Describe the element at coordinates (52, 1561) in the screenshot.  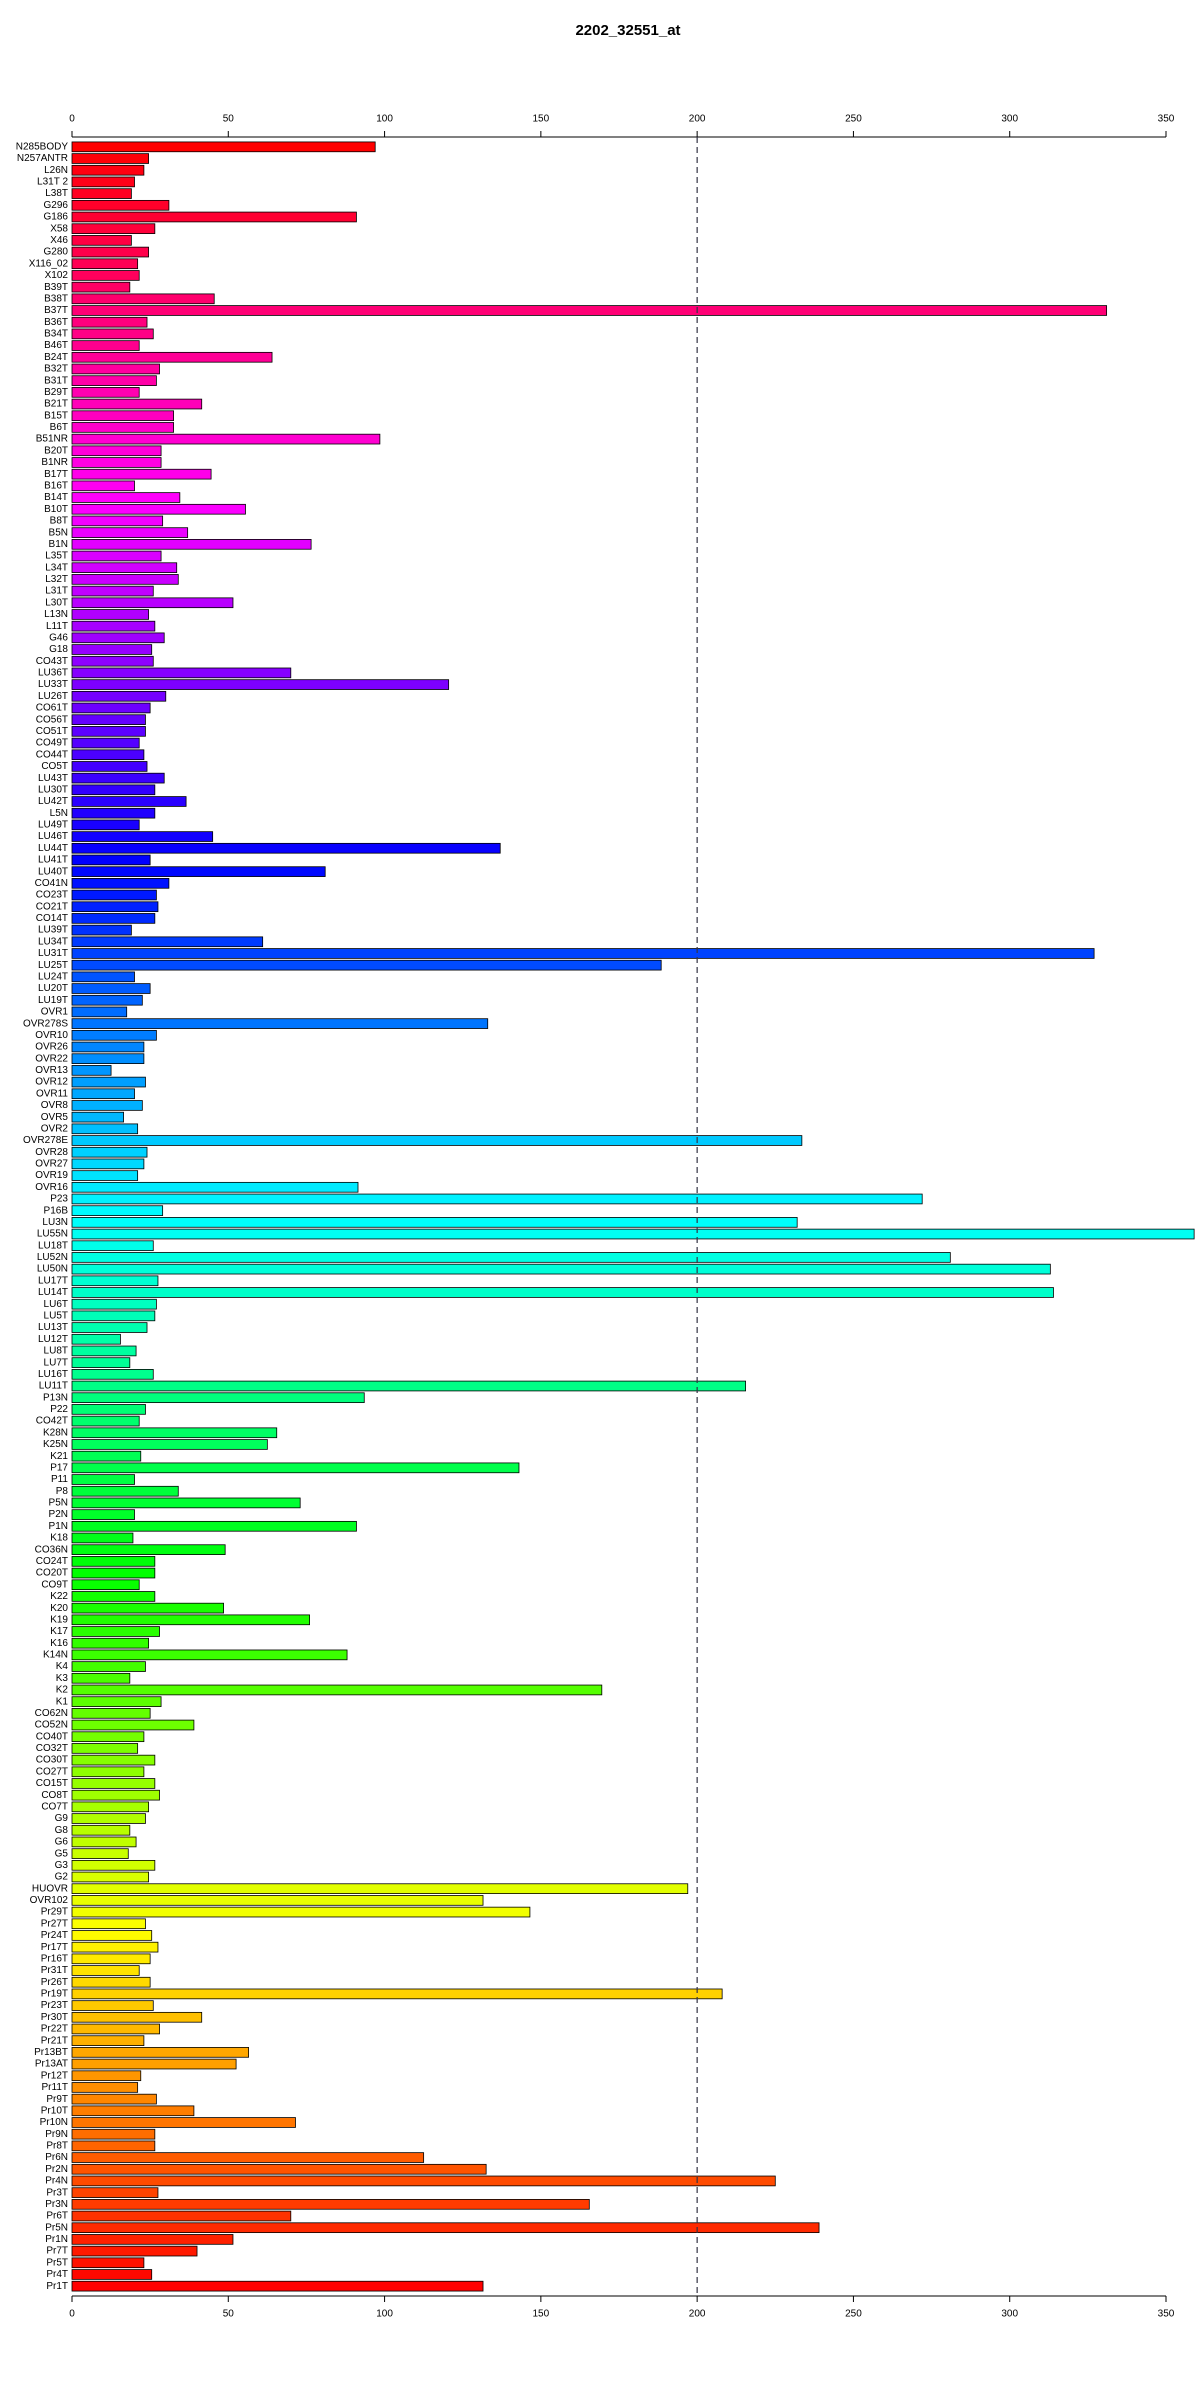
I see `y-tick-label: CO24T` at that location.